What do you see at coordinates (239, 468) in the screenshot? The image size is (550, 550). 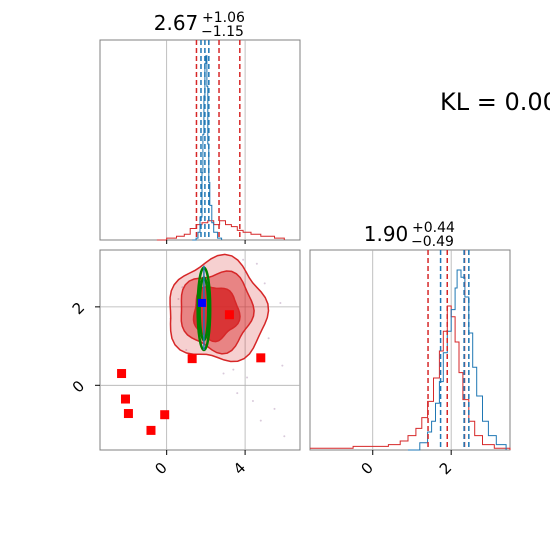 I see `joint-x-tick-label: 4` at bounding box center [239, 468].